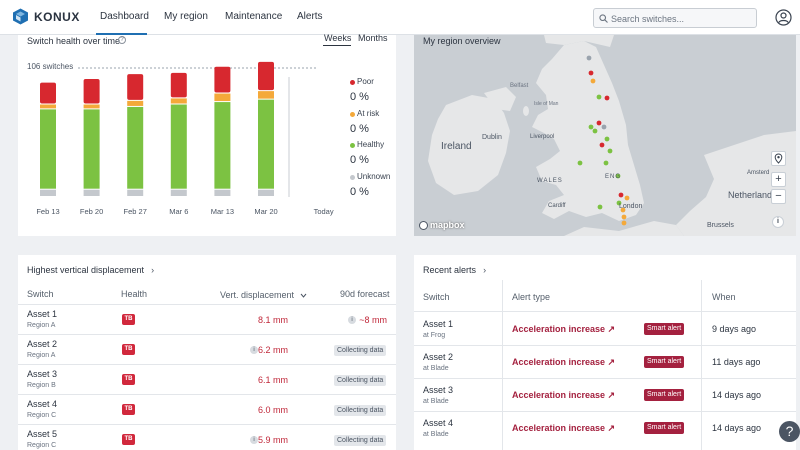 This screenshot has height=450, width=800. What do you see at coordinates (664, 395) in the screenshot?
I see `smart-alert-badge: Smart alert` at bounding box center [664, 395].